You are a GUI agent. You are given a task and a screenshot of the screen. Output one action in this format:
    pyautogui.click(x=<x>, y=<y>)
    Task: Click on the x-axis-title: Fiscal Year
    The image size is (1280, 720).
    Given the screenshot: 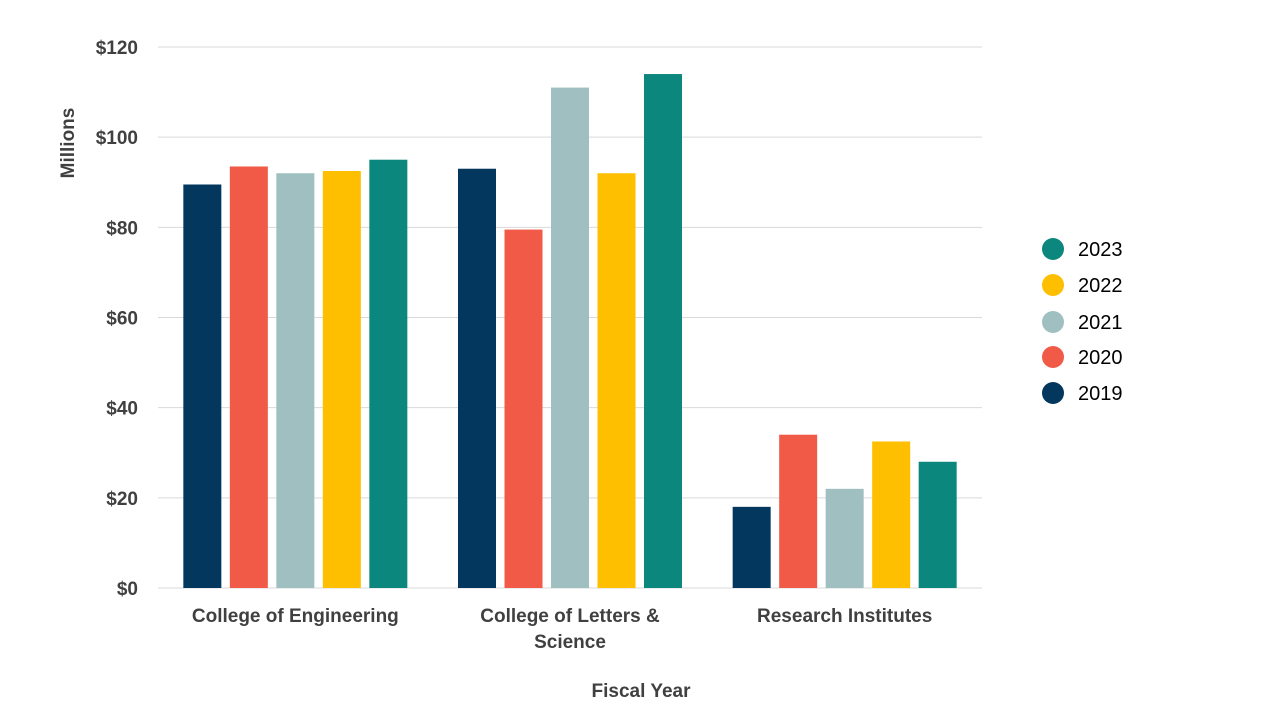 What is the action you would take?
    pyautogui.click(x=642, y=691)
    